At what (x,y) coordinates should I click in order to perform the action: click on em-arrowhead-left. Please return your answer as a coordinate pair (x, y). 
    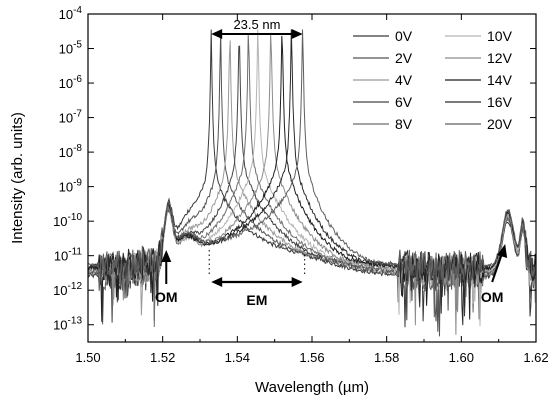
    Looking at the image, I should click on (217, 282).